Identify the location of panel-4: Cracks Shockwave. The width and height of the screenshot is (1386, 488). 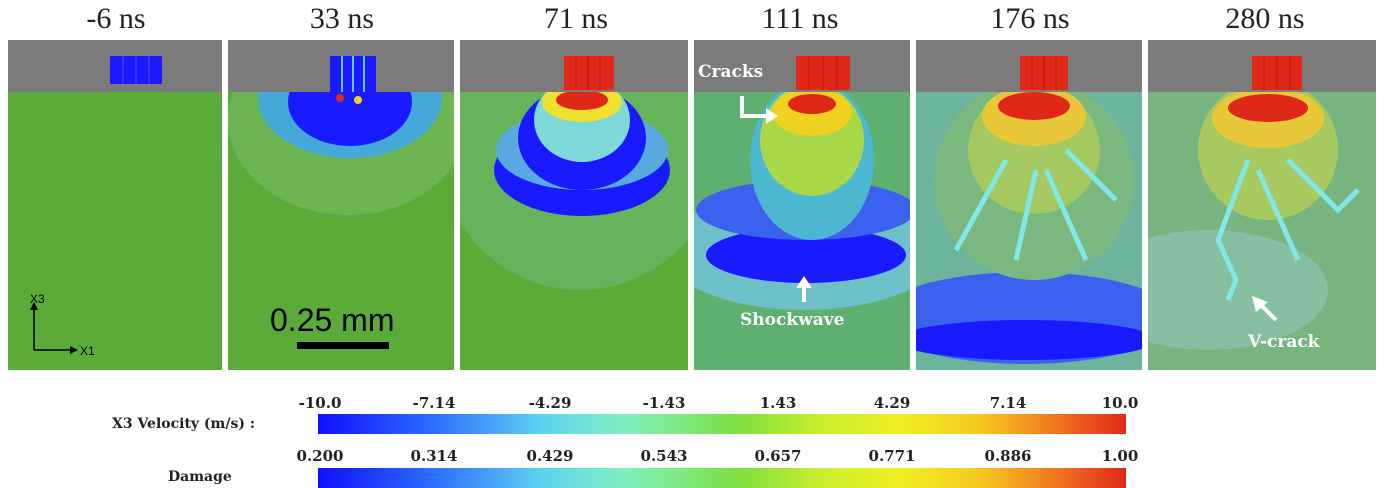
(802, 205).